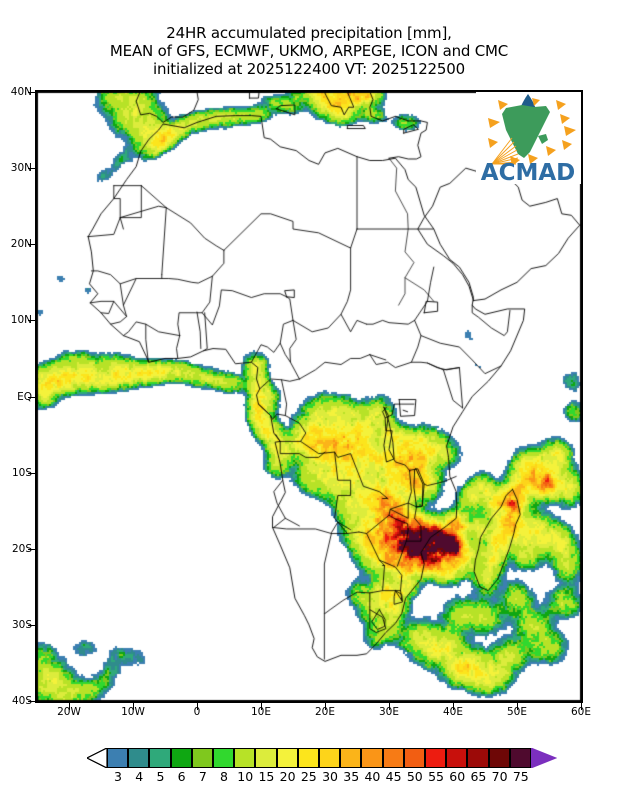  What do you see at coordinates (24, 396) in the screenshot?
I see `y-axis-tick-EQ: EQ` at bounding box center [24, 396].